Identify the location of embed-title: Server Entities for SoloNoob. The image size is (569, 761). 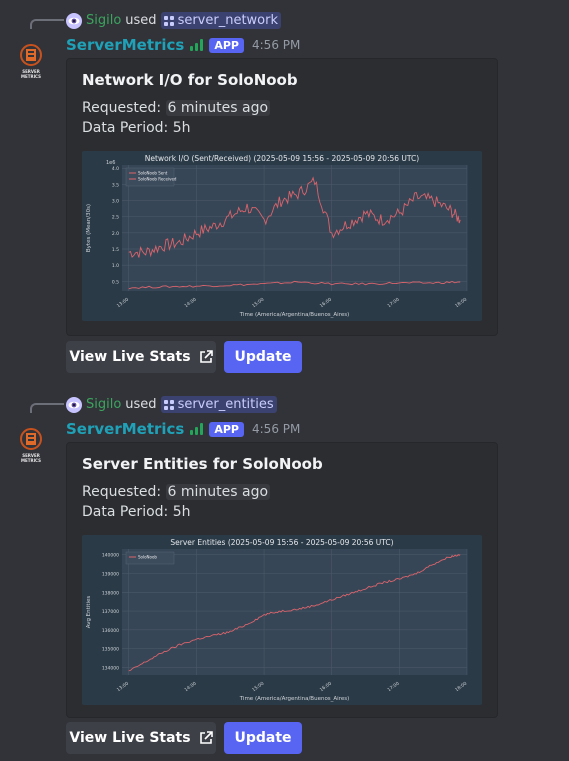
(202, 464).